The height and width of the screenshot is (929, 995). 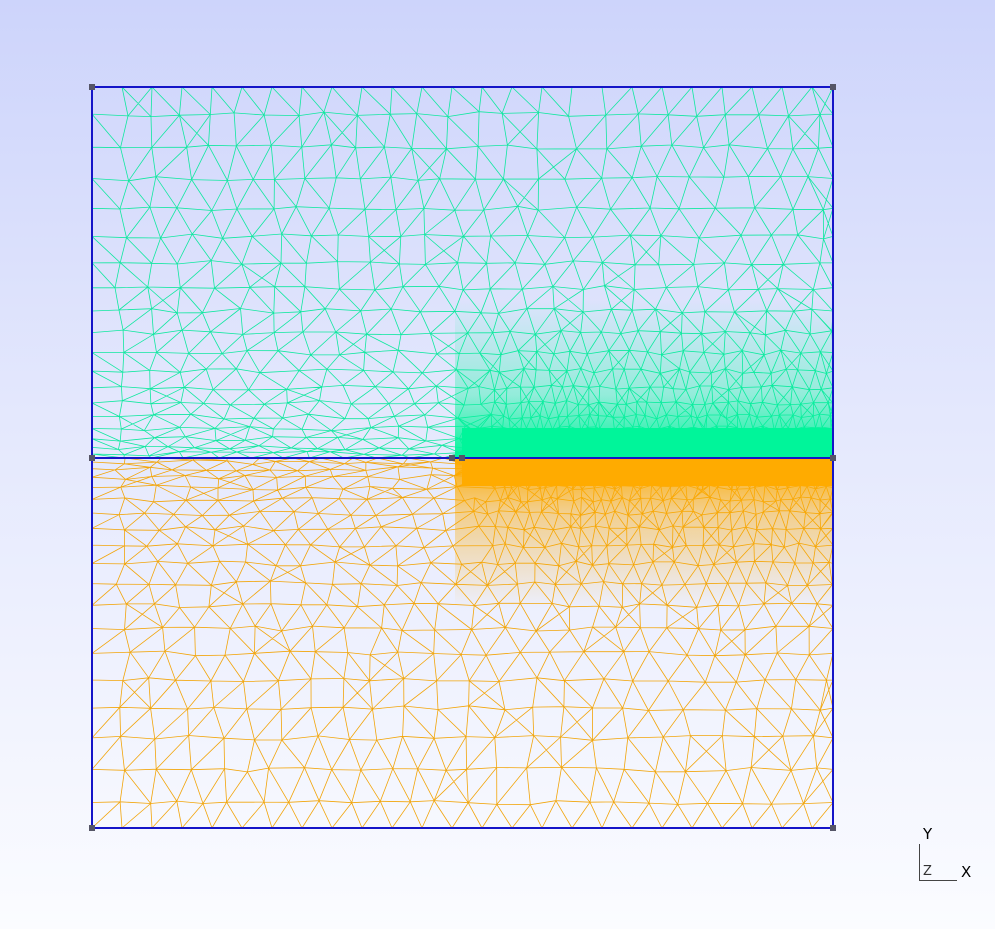 I want to click on vertex-bottom-right, so click(x=833, y=828).